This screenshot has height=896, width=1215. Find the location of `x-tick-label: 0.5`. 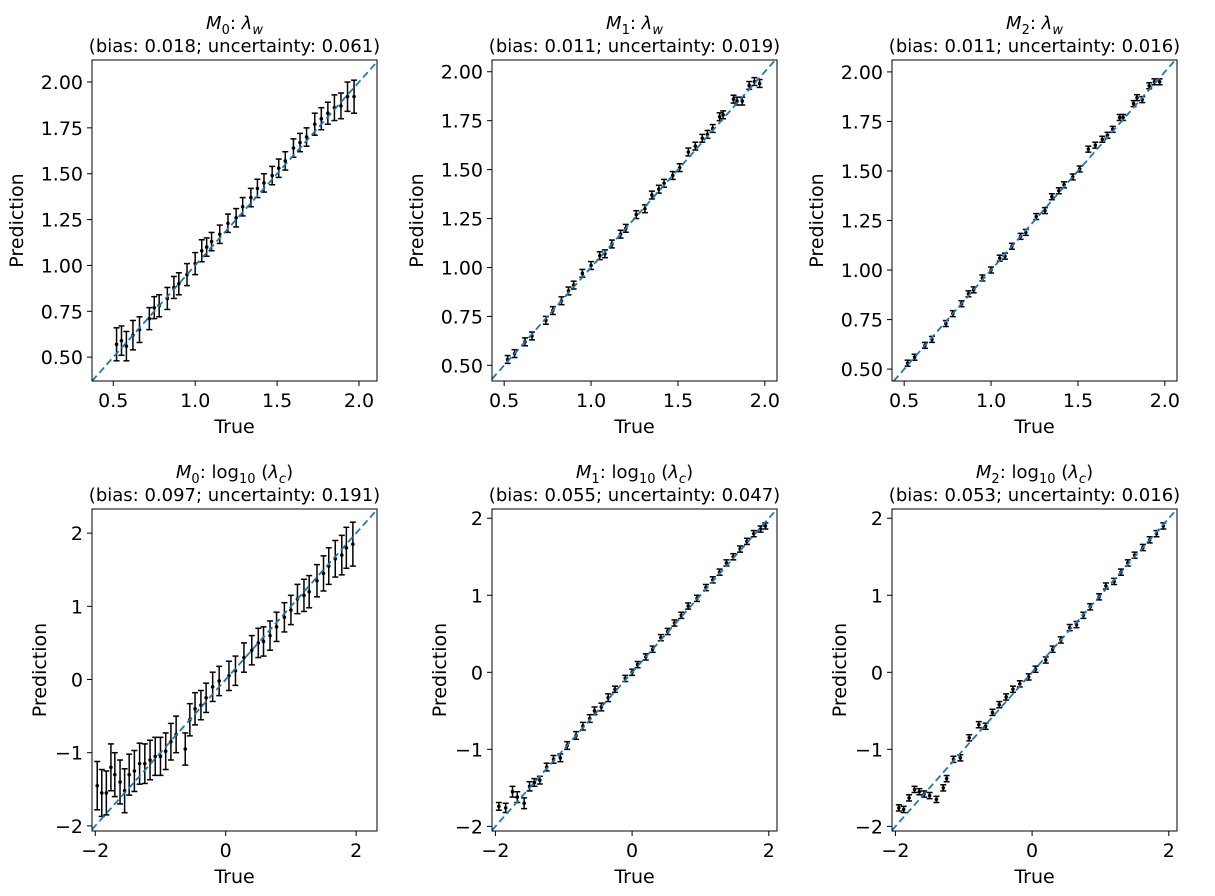

x-tick-label: 0.5 is located at coordinates (504, 401).